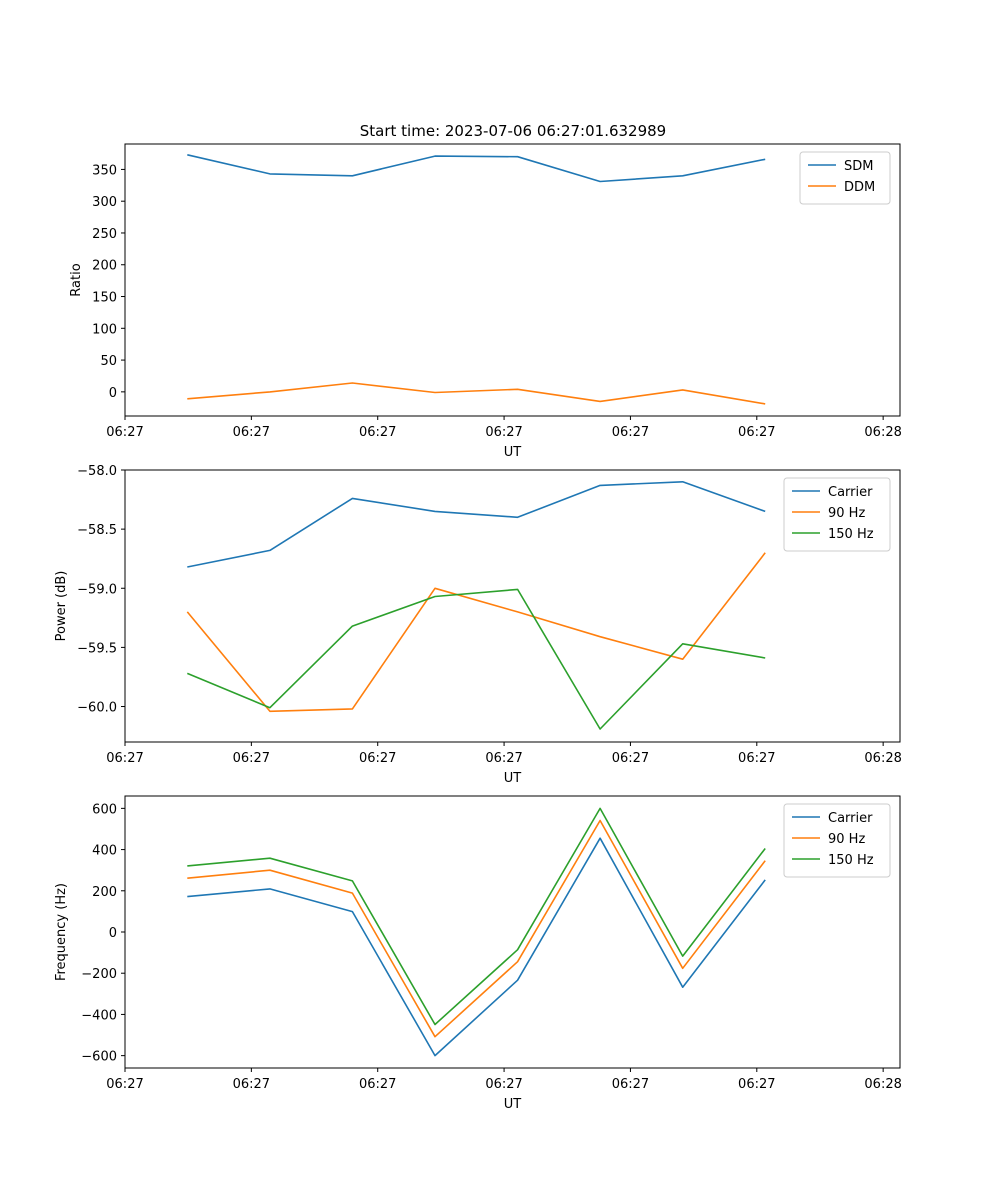 This screenshot has height=1200, width=1000. Describe the element at coordinates (104, 298) in the screenshot. I see `y-tick-label: 150` at that location.